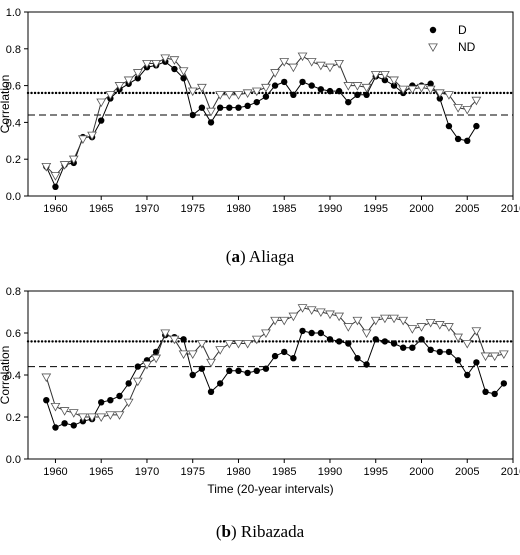 The height and width of the screenshot is (555, 520). I want to click on x-tick-label: 1980, so click(238, 472).